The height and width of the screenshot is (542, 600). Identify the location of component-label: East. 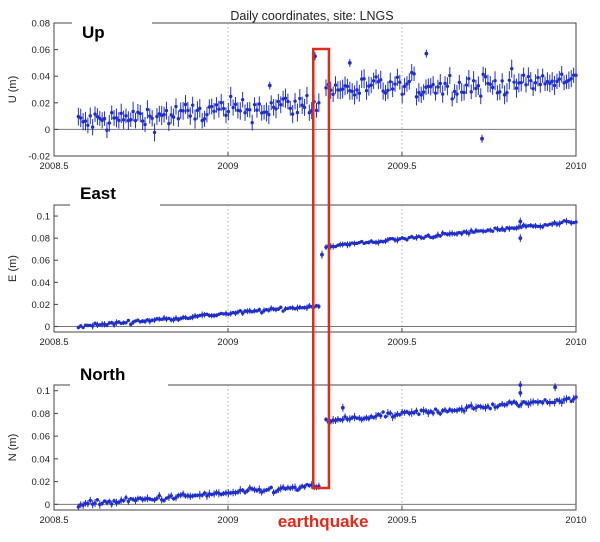
(98, 193).